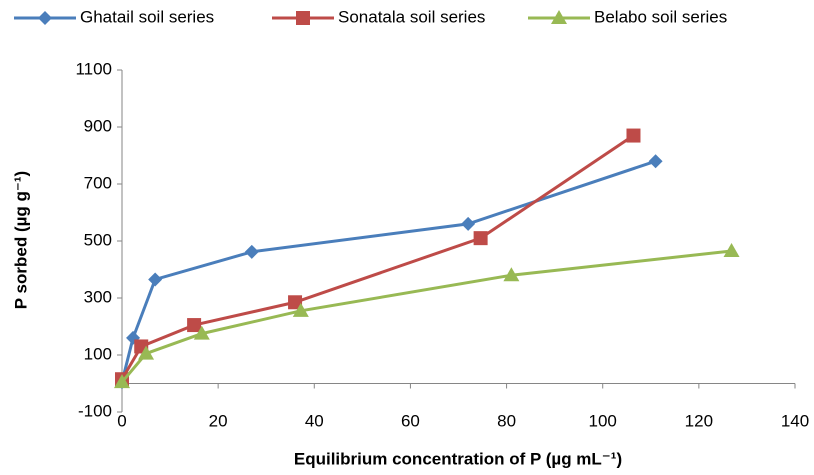 The width and height of the screenshot is (814, 475). What do you see at coordinates (660, 16) in the screenshot?
I see `legend-label: Belabo soil series` at bounding box center [660, 16].